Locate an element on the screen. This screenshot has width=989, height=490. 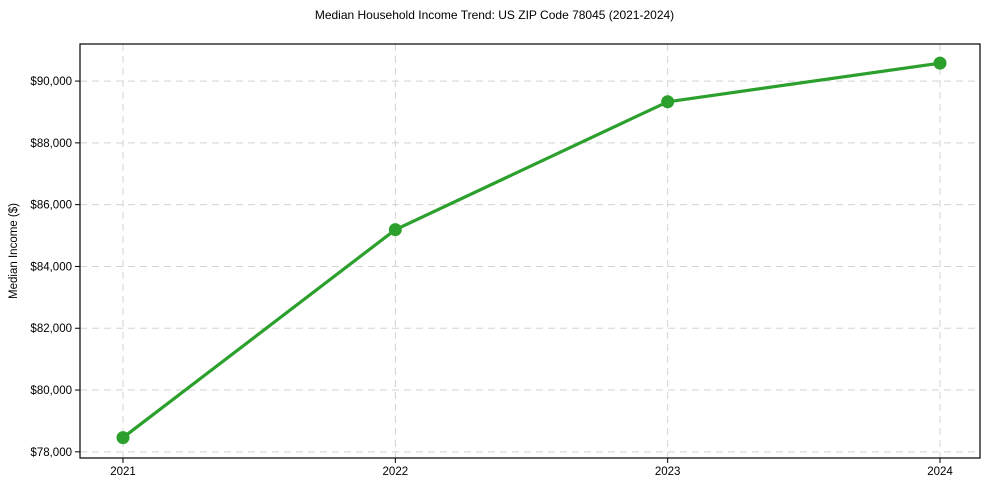
y-tick-label: $88,000 is located at coordinates (51, 144).